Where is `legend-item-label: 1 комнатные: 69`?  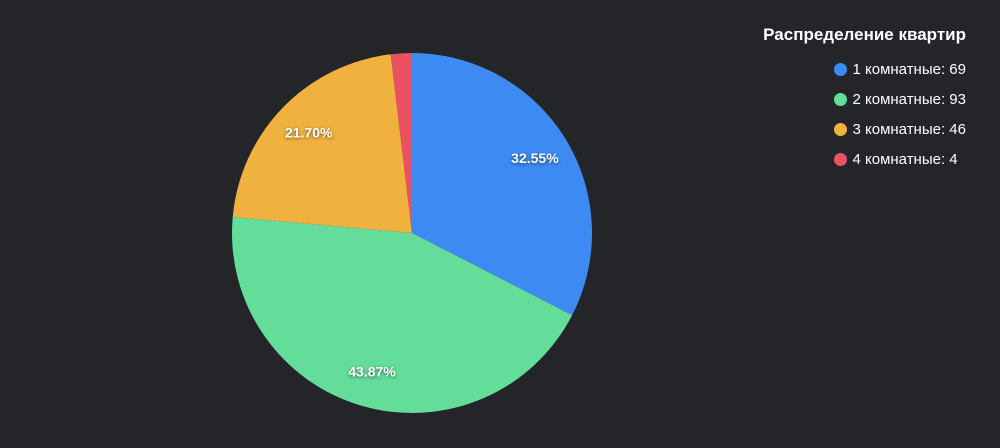
legend-item-label: 1 комнатные: 69 is located at coordinates (909, 69).